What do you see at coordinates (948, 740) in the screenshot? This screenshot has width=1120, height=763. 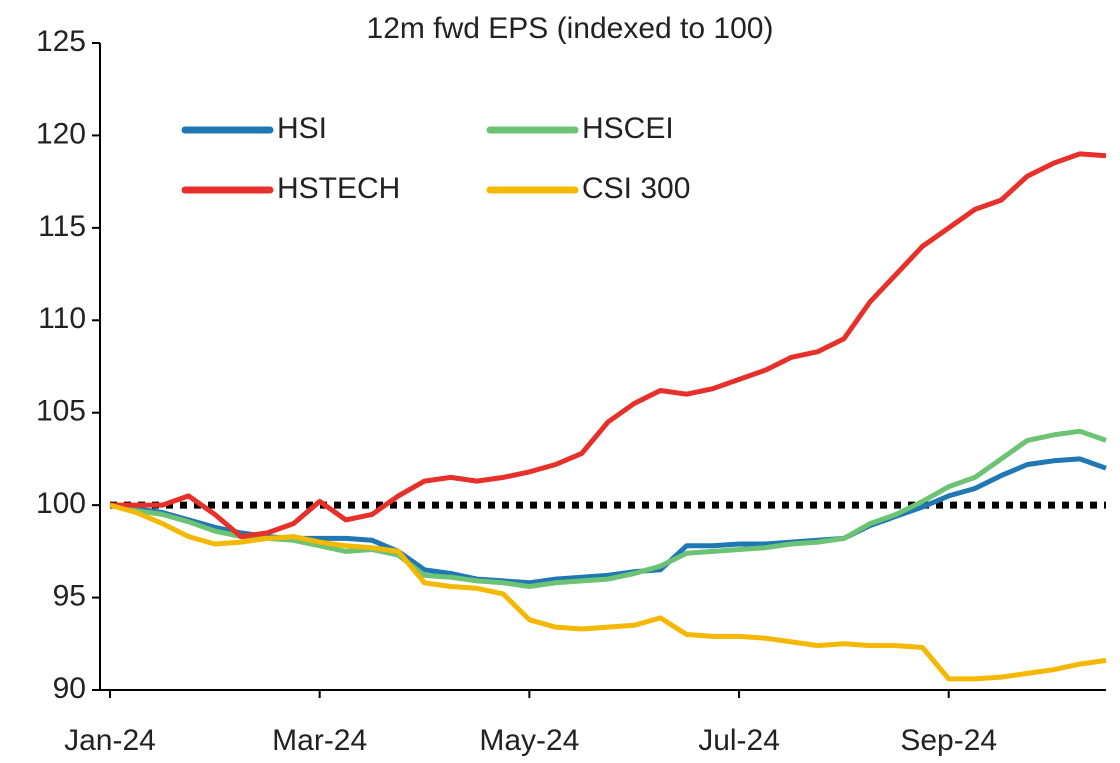 I see `x-tick-label: Sep-24` at bounding box center [948, 740].